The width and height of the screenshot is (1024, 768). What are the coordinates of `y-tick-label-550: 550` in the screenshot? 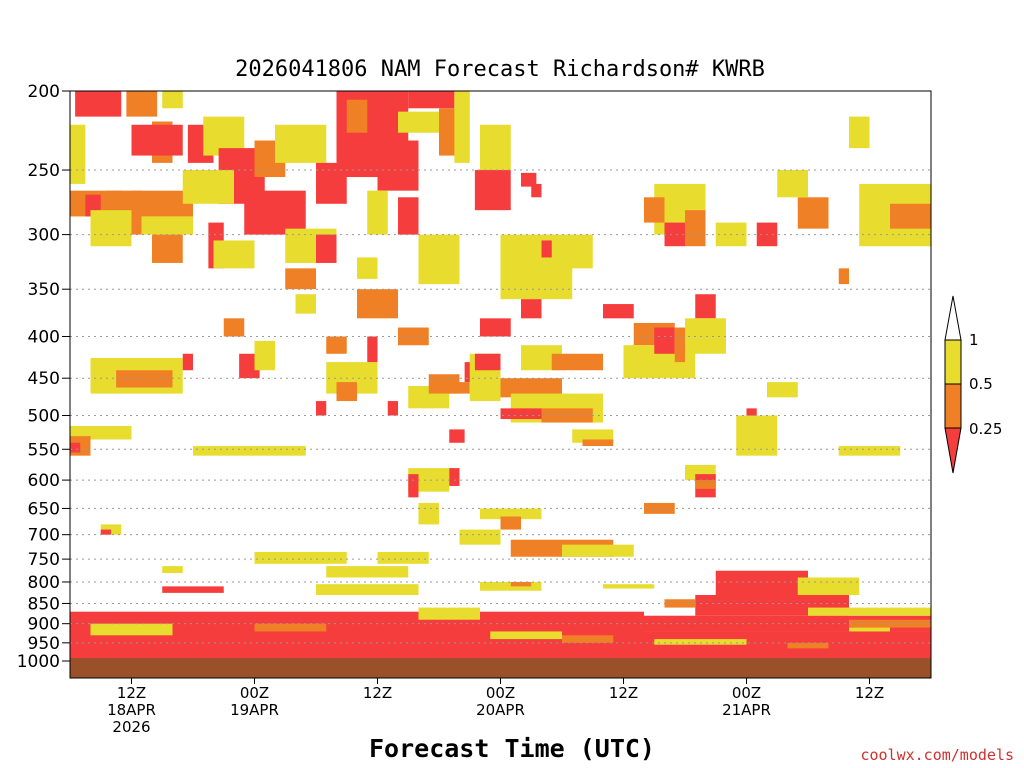 It's located at (44, 450).